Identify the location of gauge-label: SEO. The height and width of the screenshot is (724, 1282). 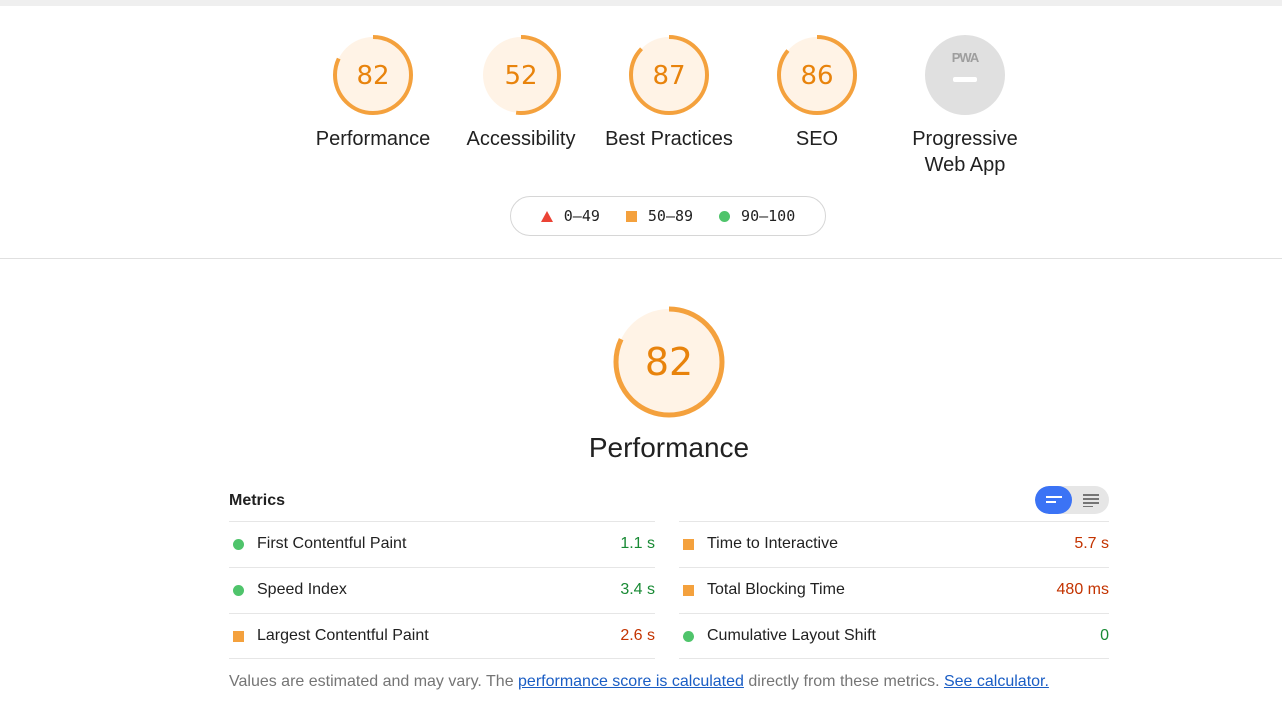
(817, 139).